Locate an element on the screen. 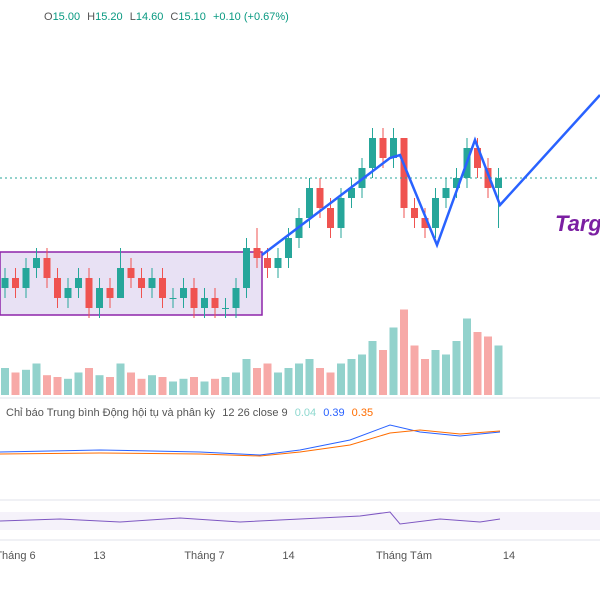 The image size is (600, 600). macd-value: 0.04 is located at coordinates (305, 413).